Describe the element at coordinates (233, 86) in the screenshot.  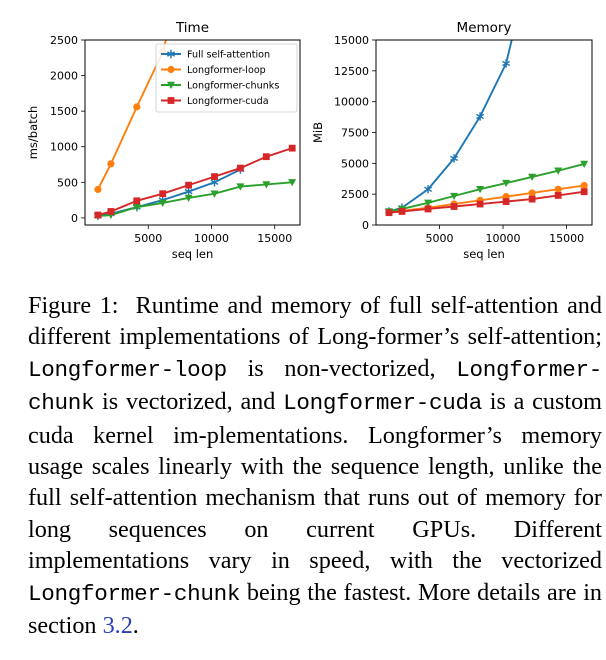
I see `legend-label: Longformer-chunks` at that location.